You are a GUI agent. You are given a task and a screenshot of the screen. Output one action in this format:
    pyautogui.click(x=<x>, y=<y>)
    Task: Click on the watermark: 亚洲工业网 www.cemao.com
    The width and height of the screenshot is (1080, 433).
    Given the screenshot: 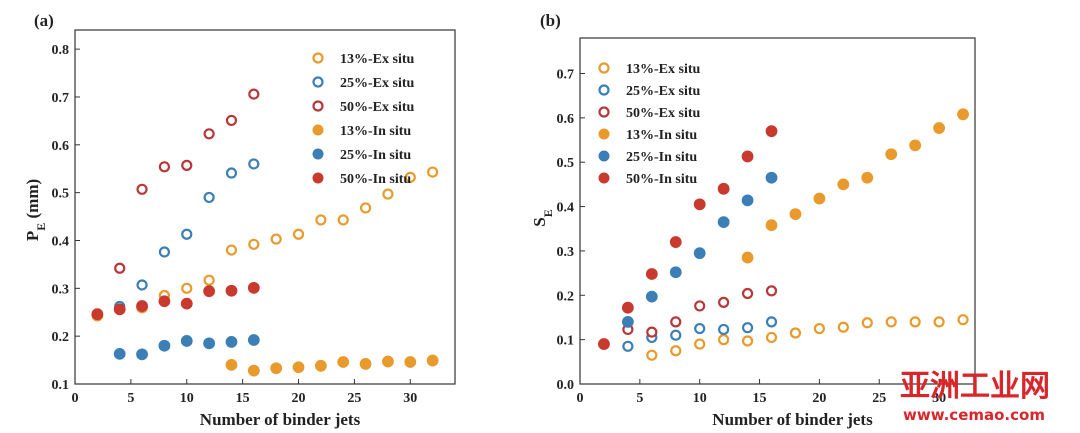 What is the action you would take?
    pyautogui.click(x=975, y=396)
    